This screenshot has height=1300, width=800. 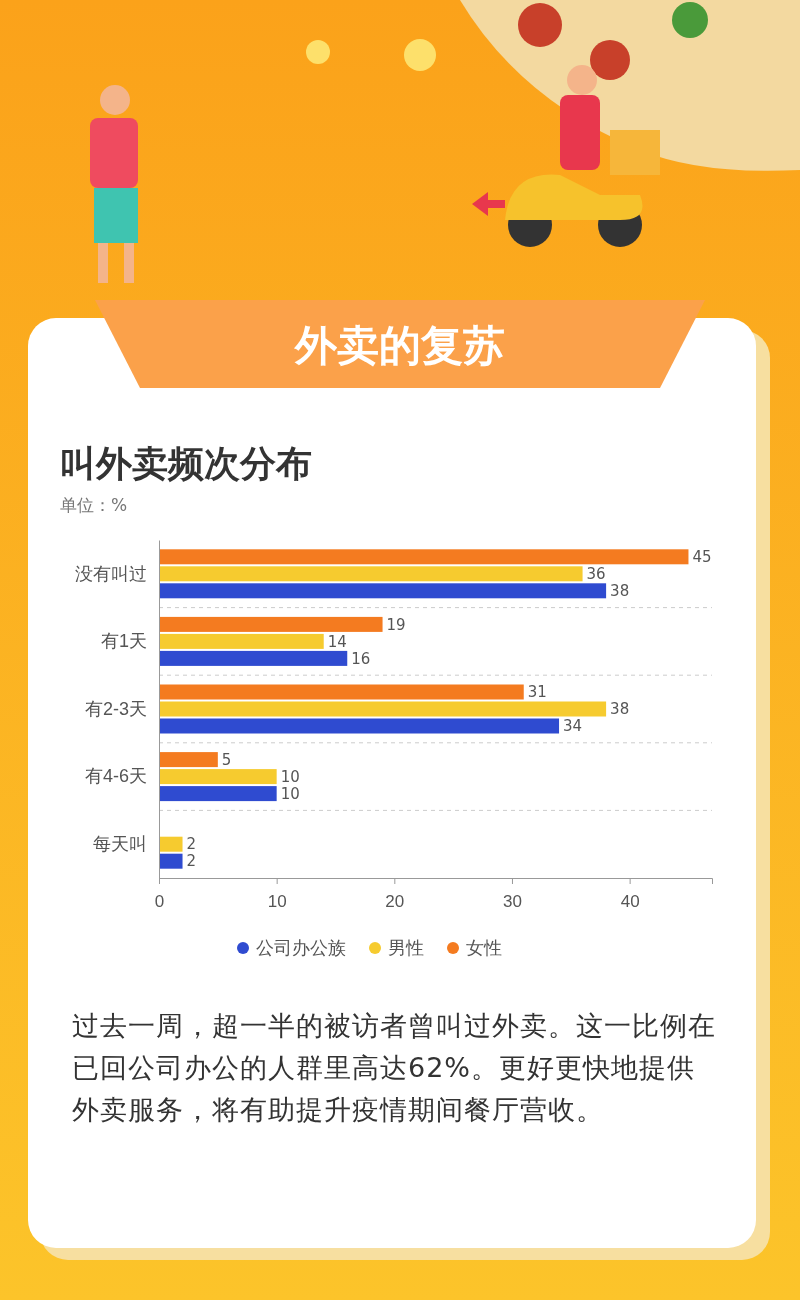 What do you see at coordinates (630, 902) in the screenshot?
I see `x-tick-label: 40` at bounding box center [630, 902].